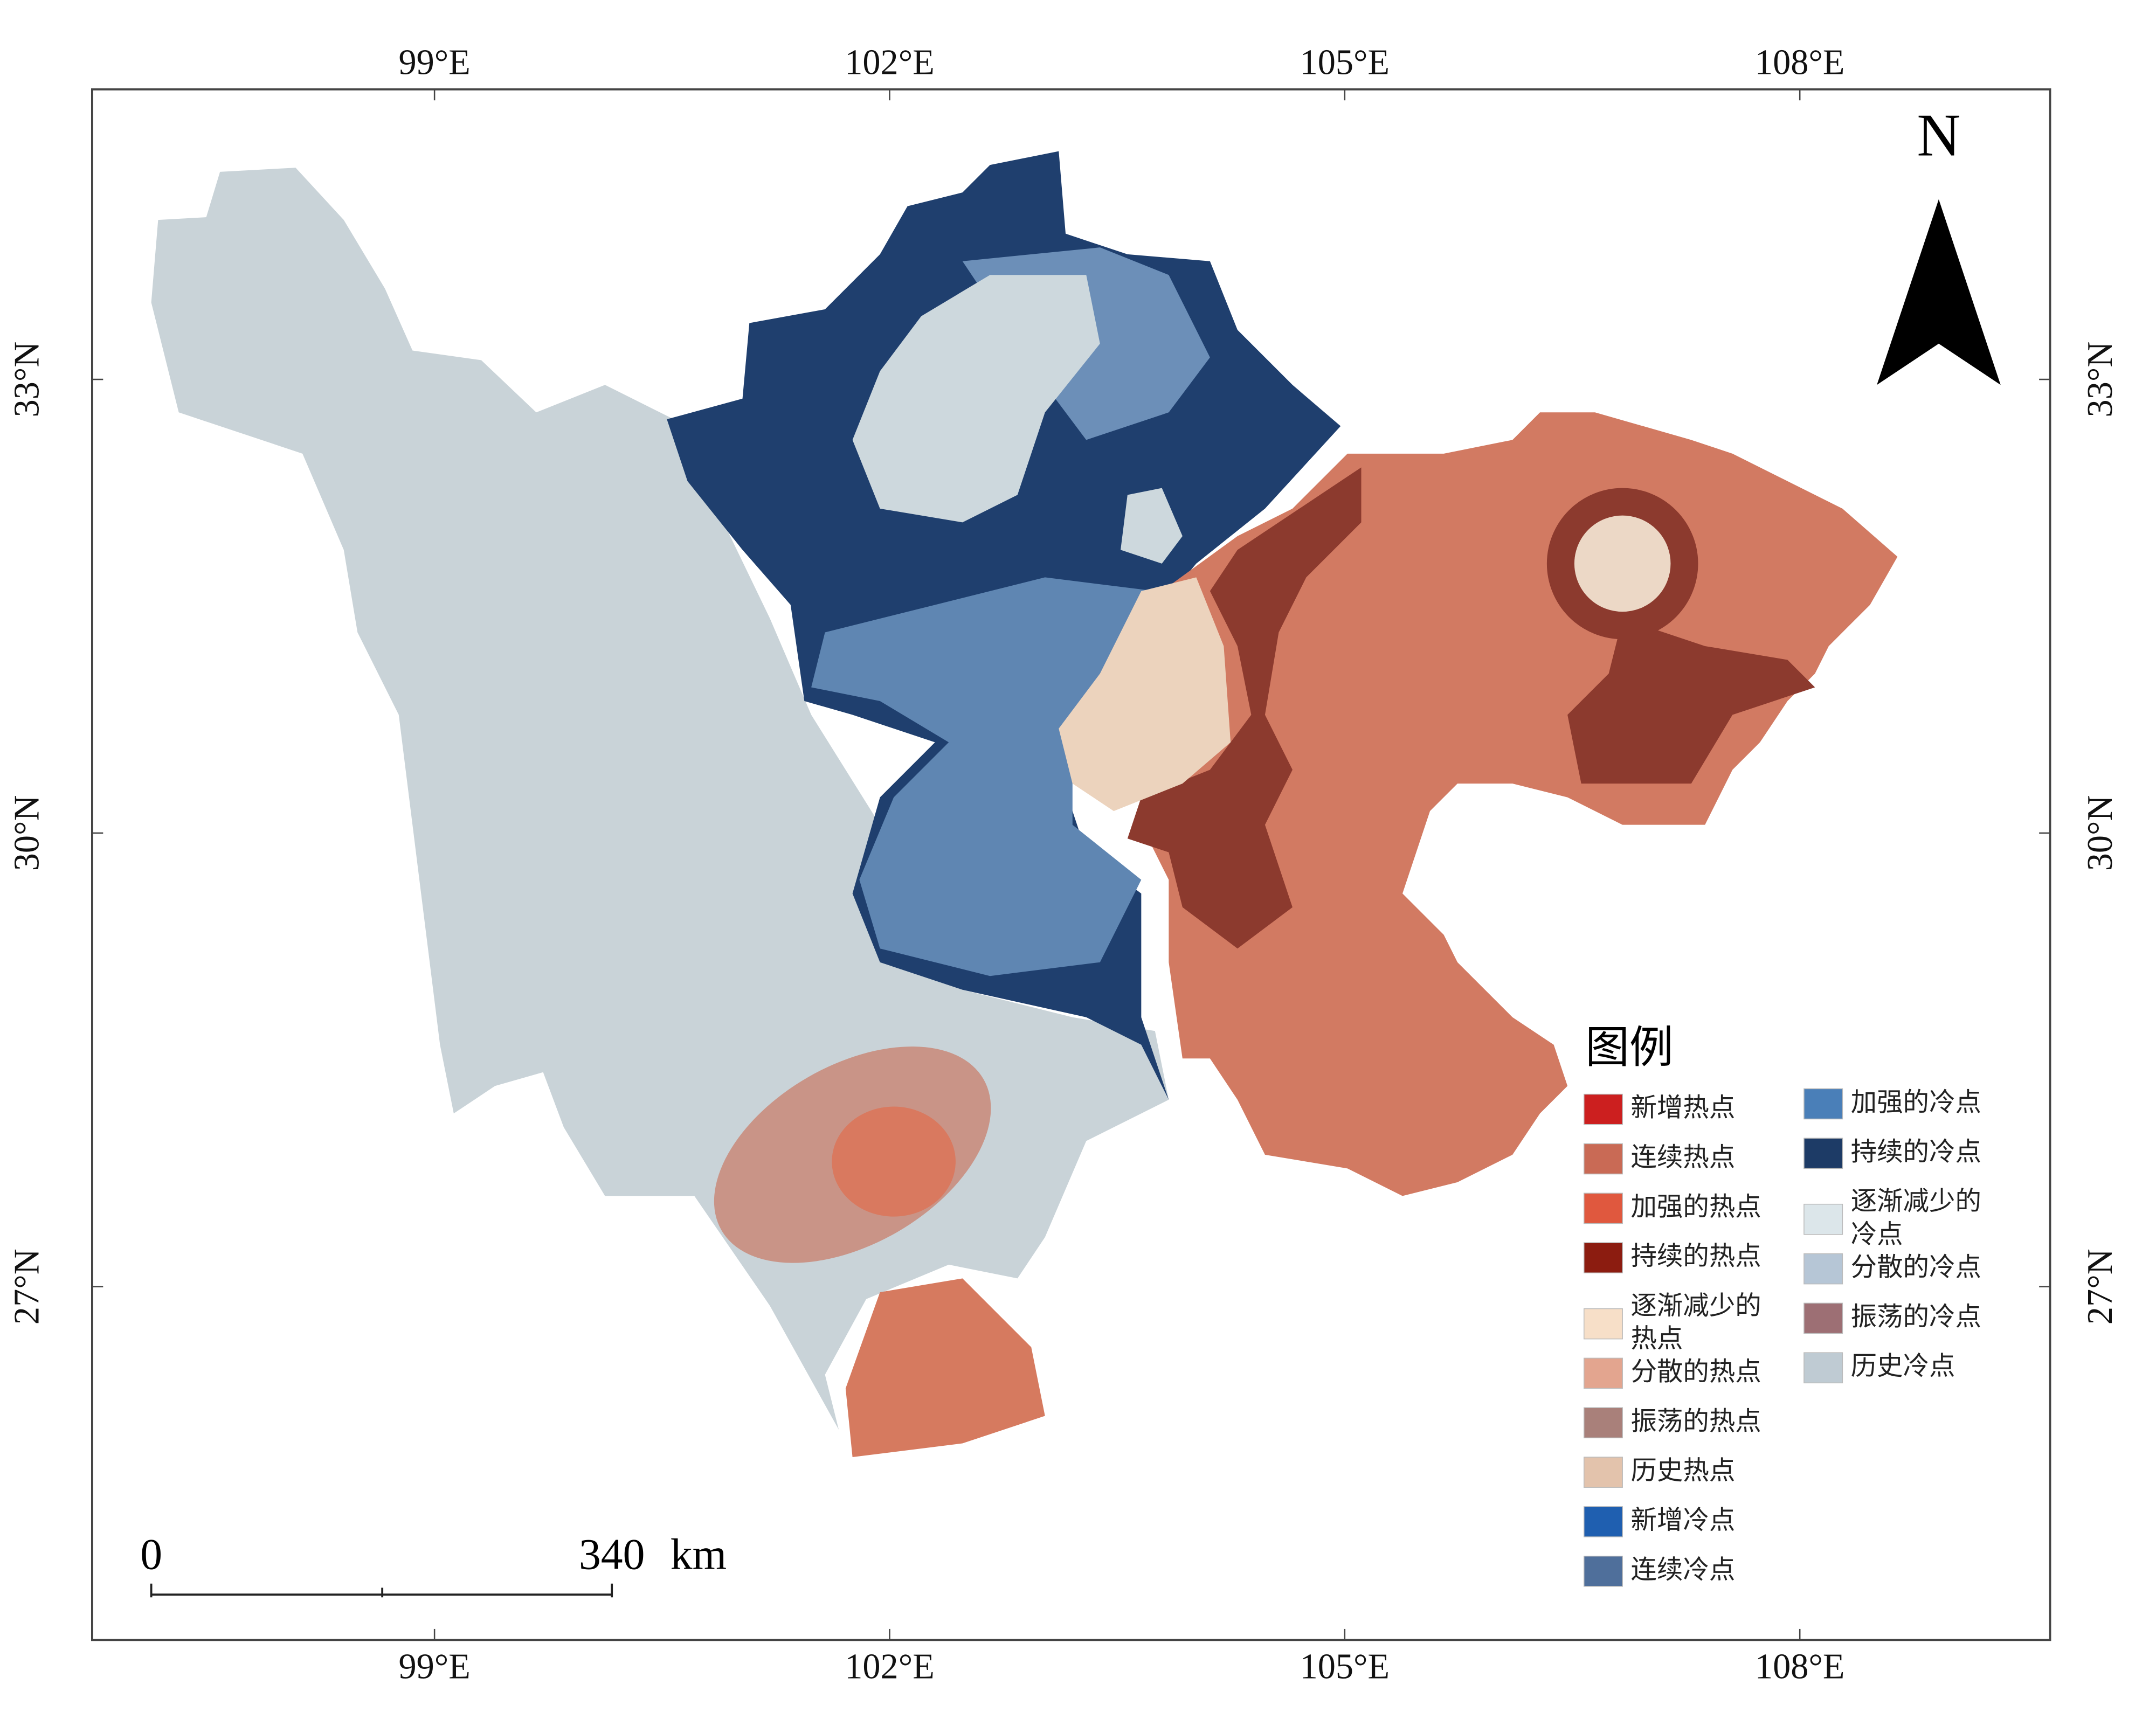 The height and width of the screenshot is (1726, 2156). I want to click on scale-start: 0, so click(151, 1554).